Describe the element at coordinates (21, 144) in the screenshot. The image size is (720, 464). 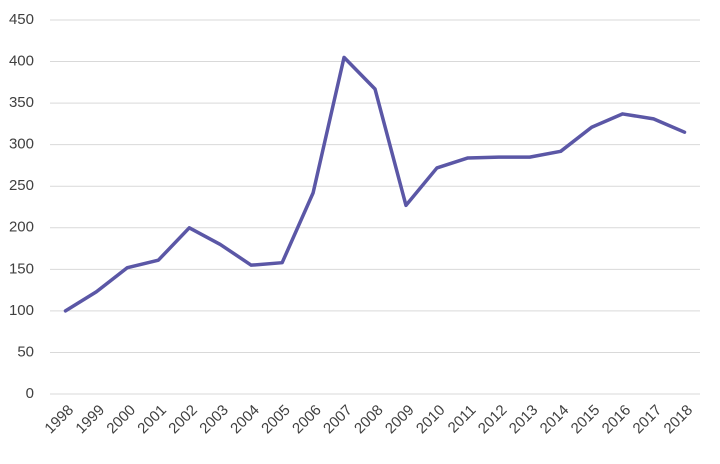
I see `y-tick-label: 300` at that location.